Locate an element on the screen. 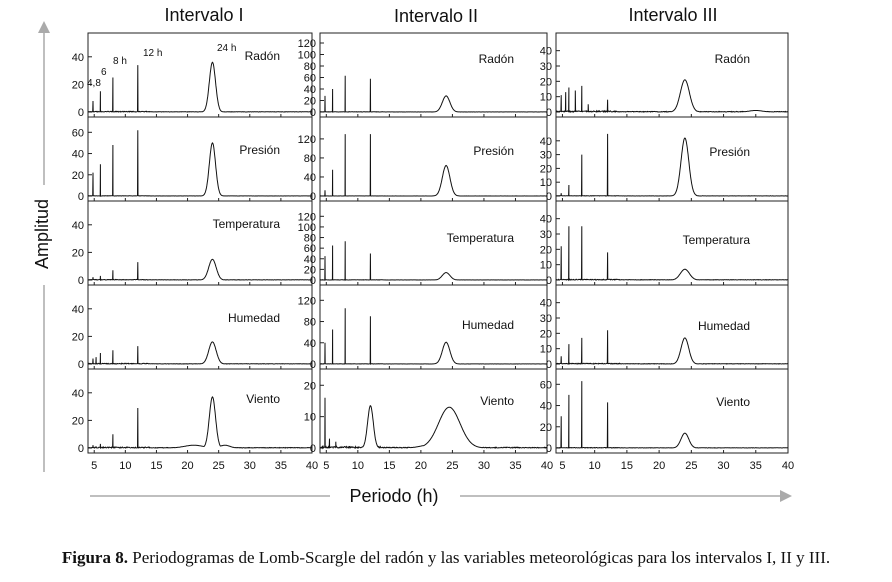  y-tick-label-c2-r3-2: 40 is located at coordinates (310, 260).